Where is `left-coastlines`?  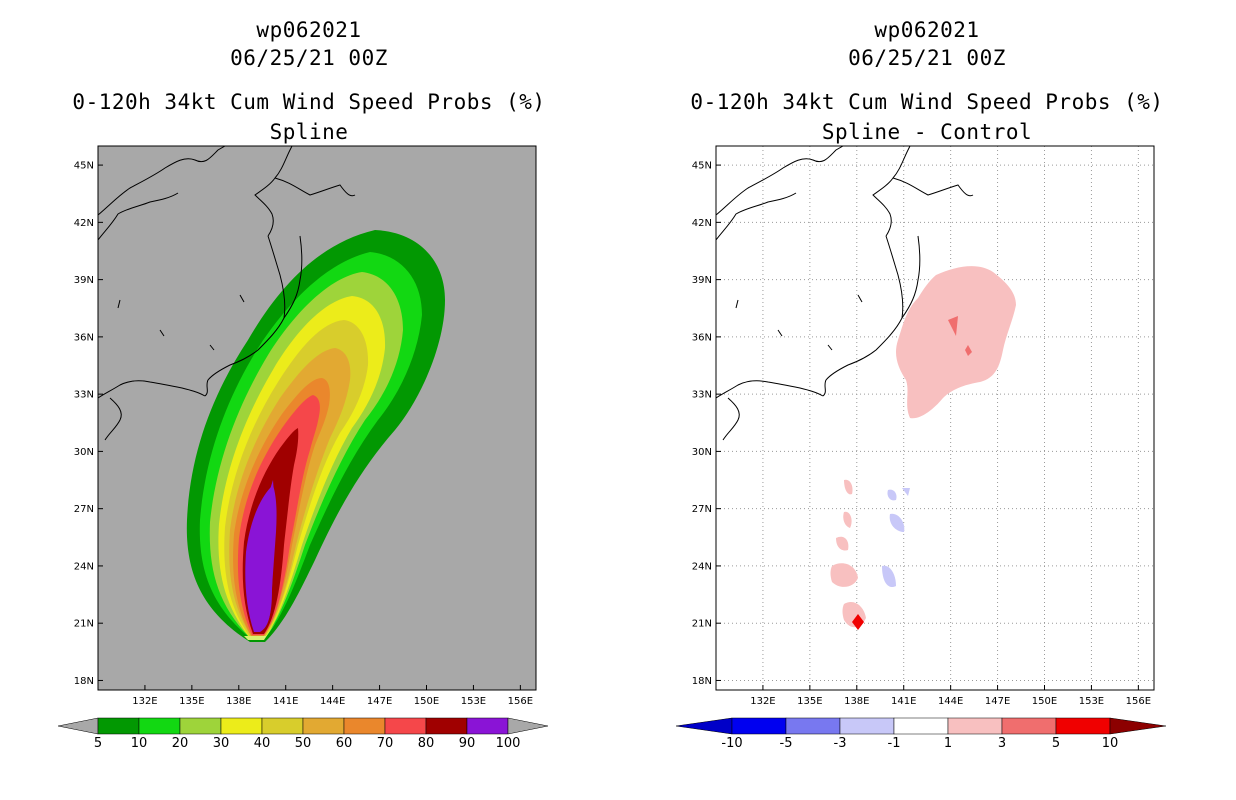 left-coastlines is located at coordinates (227, 293).